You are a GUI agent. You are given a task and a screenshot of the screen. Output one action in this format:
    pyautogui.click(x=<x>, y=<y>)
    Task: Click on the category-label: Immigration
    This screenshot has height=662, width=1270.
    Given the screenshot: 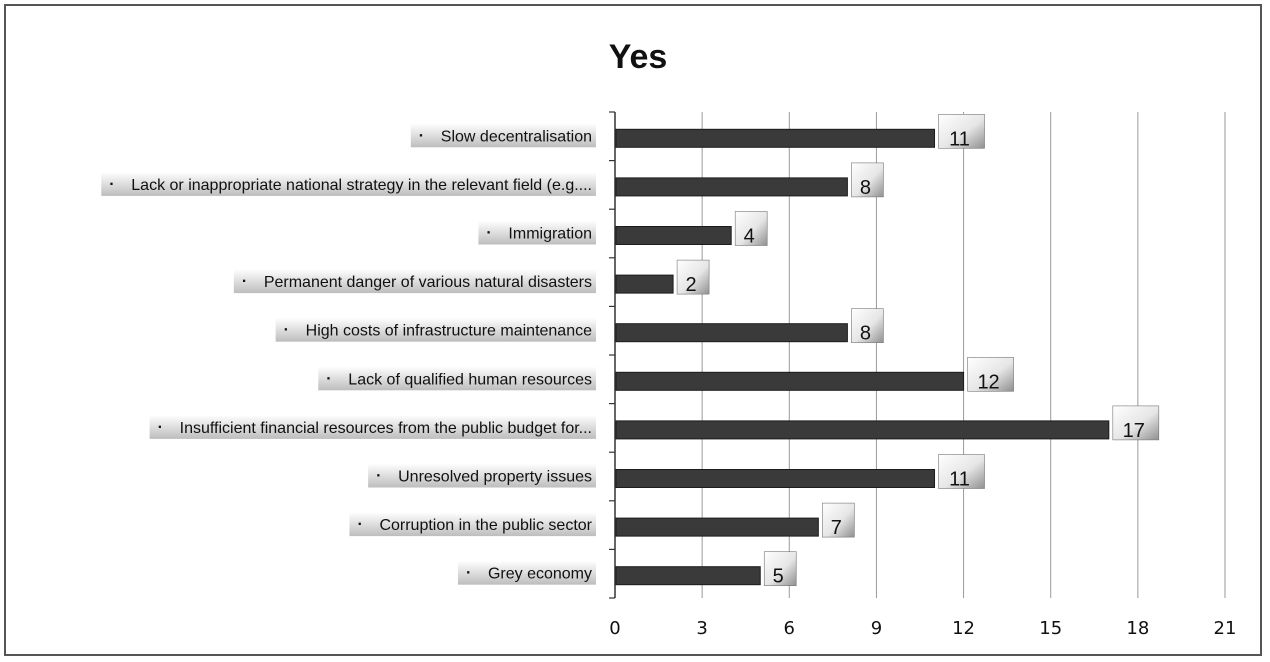 What is the action you would take?
    pyautogui.click(x=550, y=234)
    